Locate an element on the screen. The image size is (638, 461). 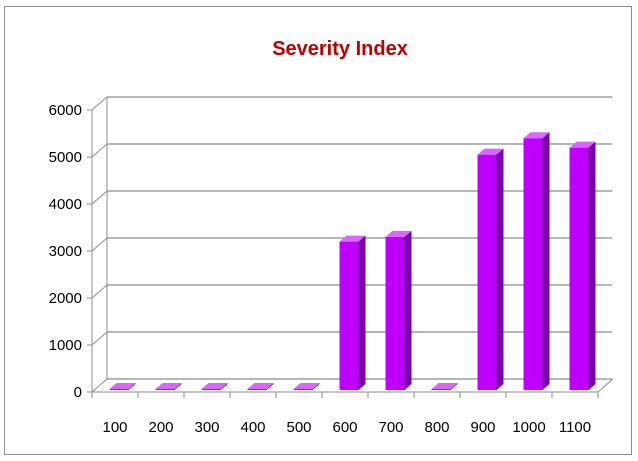
y-tick-label: 5000 is located at coordinates (65, 157).